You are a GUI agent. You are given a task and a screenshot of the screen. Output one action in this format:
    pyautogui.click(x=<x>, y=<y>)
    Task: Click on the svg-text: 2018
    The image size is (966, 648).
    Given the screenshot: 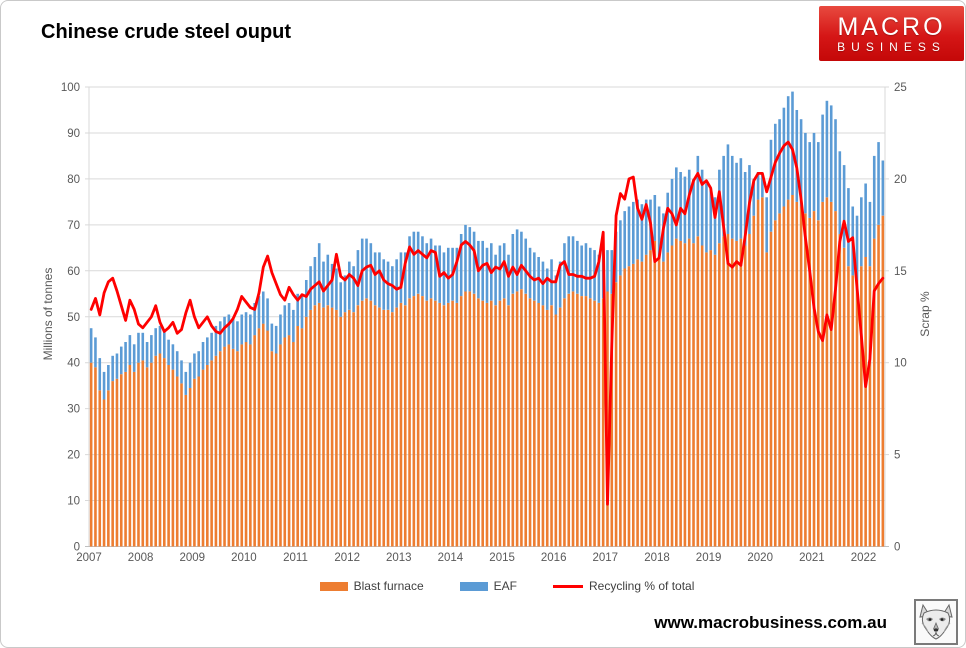 What is the action you would take?
    pyautogui.click(x=657, y=558)
    